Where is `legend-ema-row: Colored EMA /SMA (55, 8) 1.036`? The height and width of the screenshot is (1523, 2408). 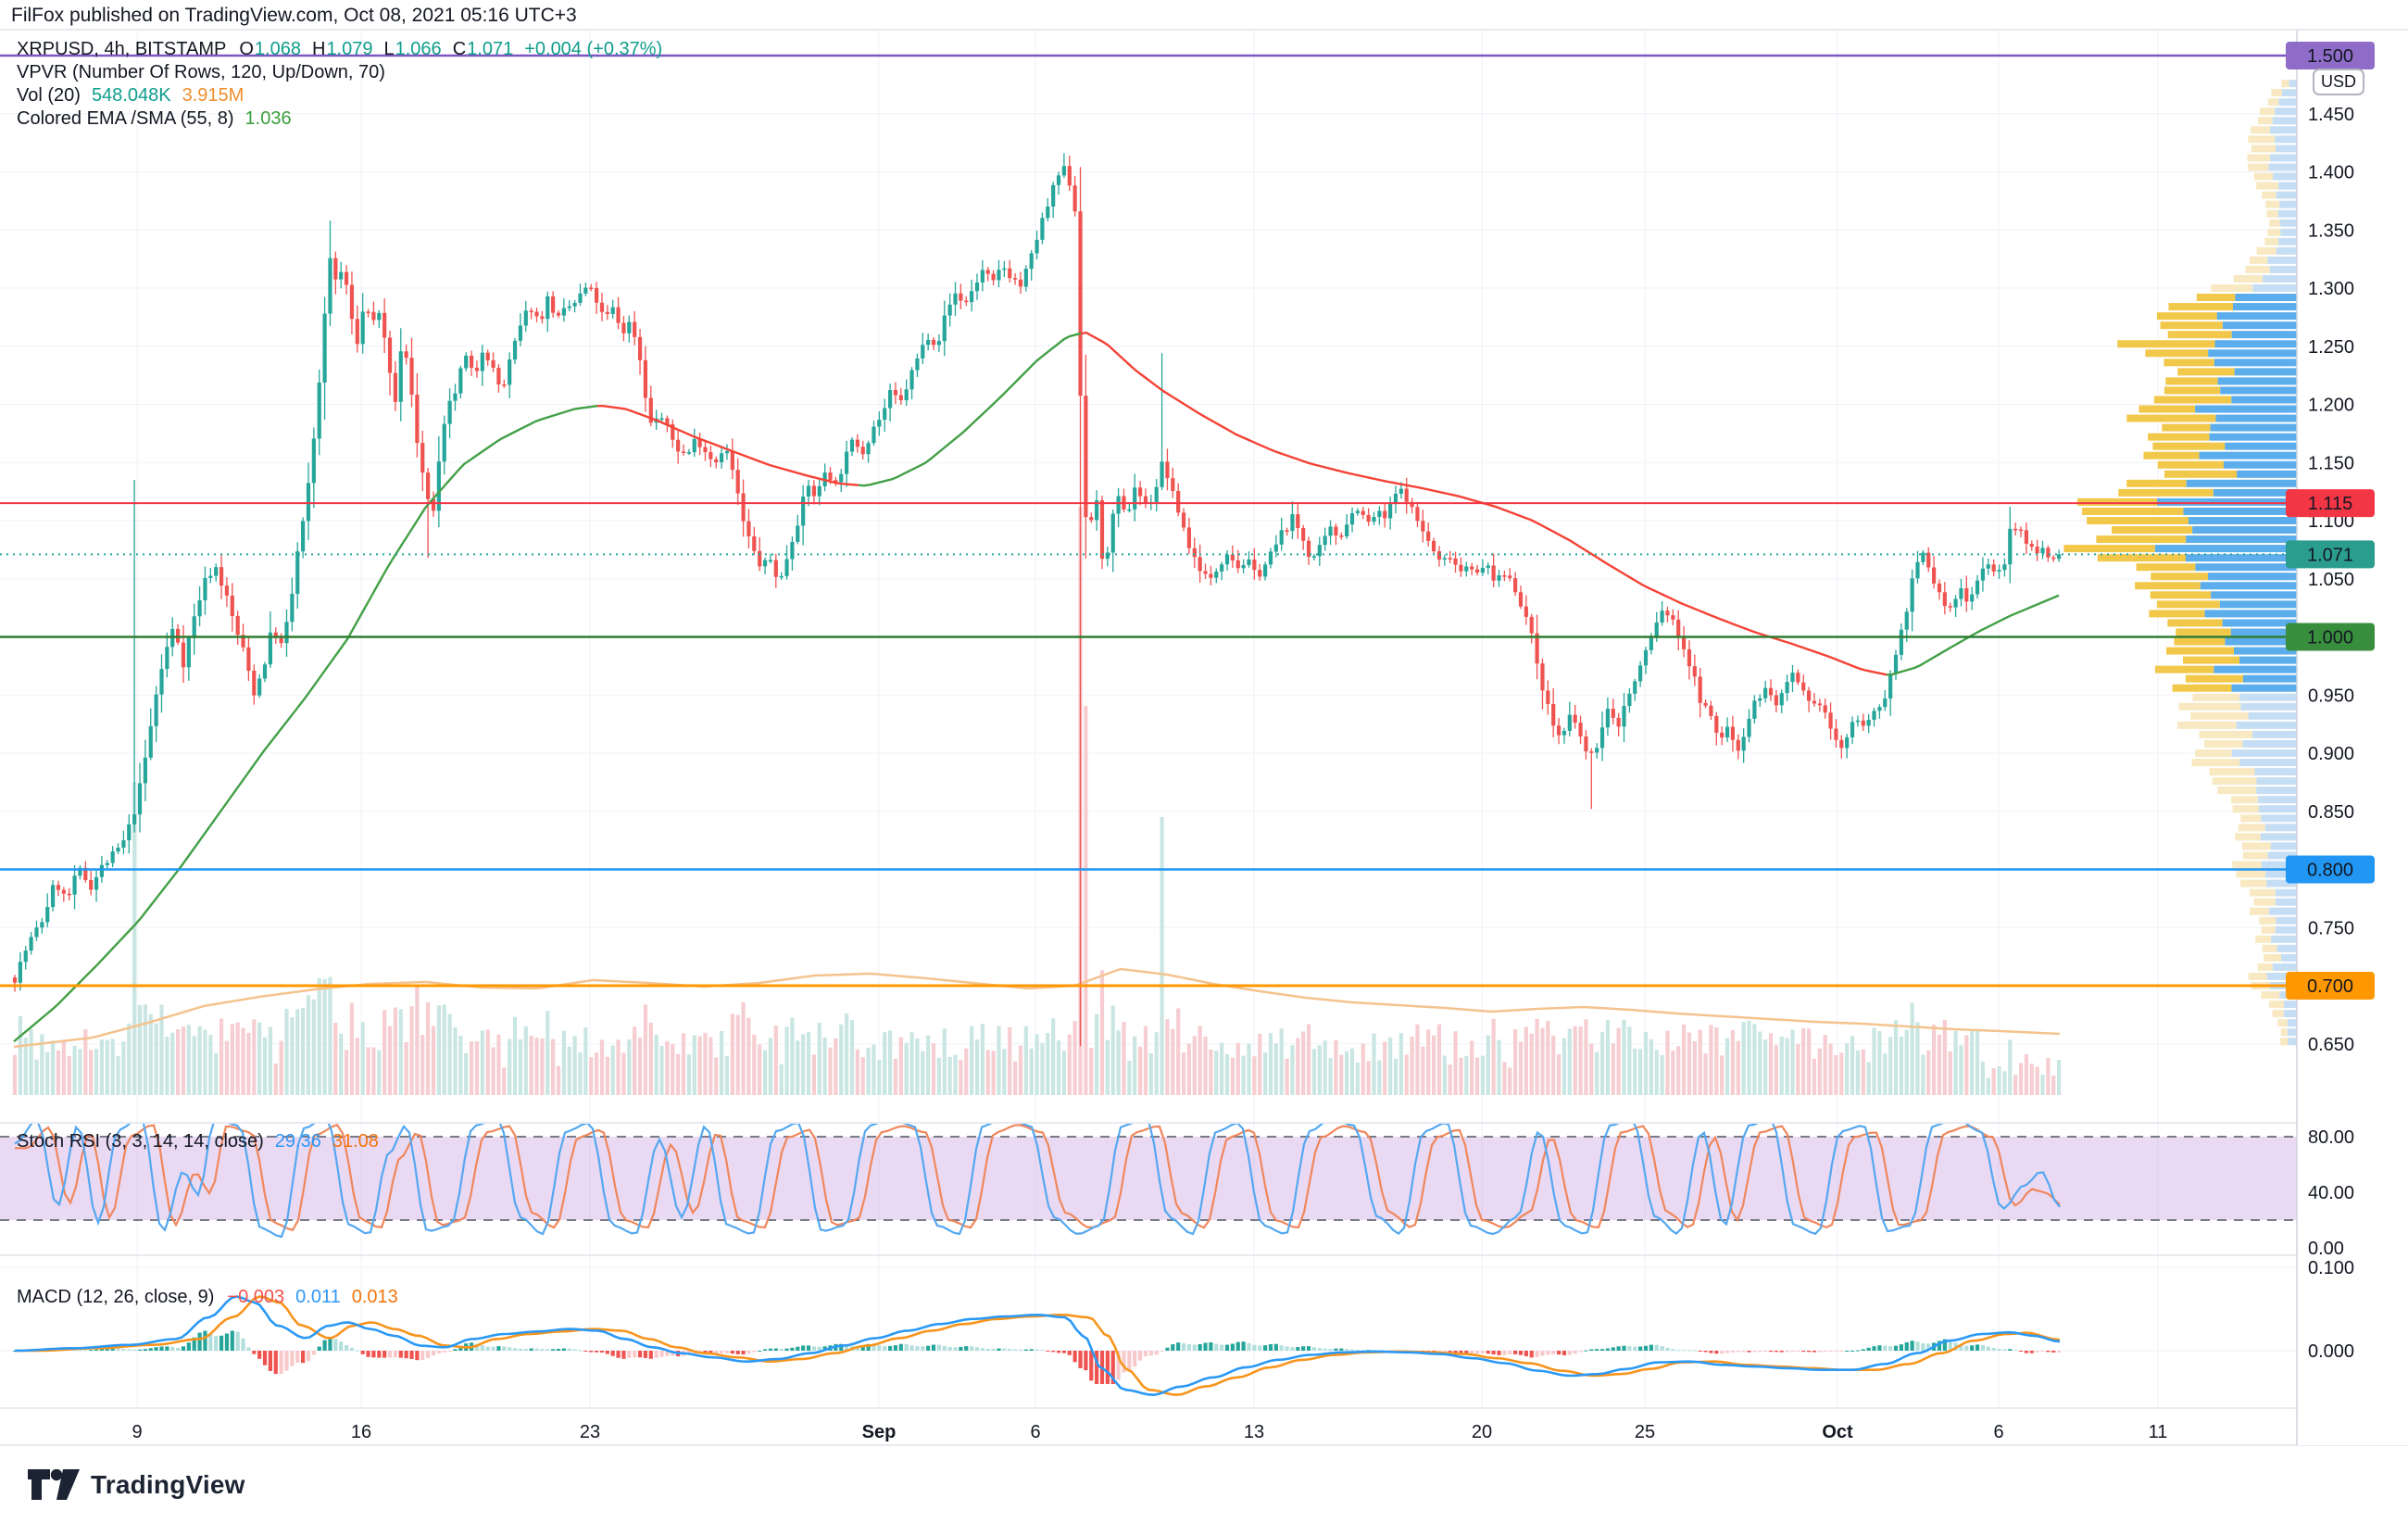 legend-ema-row: Colored EMA /SMA (55, 8) 1.036 is located at coordinates (154, 119).